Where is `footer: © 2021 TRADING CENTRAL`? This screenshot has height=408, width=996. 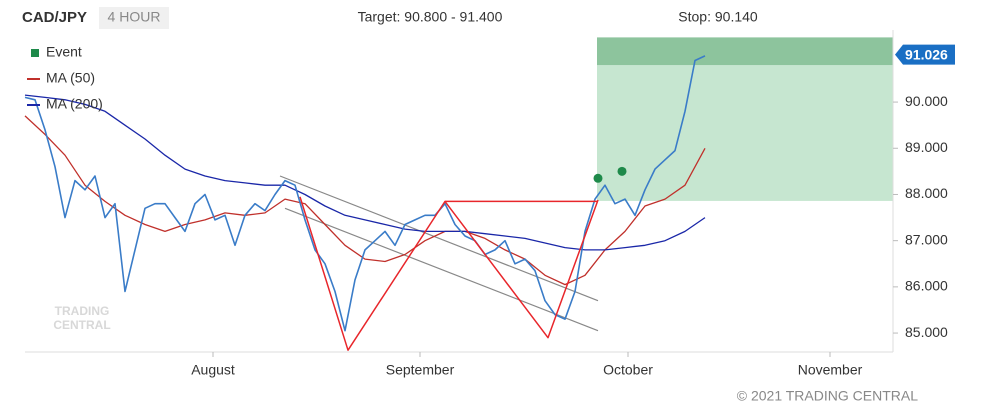 footer: © 2021 TRADING CENTRAL is located at coordinates (827, 396).